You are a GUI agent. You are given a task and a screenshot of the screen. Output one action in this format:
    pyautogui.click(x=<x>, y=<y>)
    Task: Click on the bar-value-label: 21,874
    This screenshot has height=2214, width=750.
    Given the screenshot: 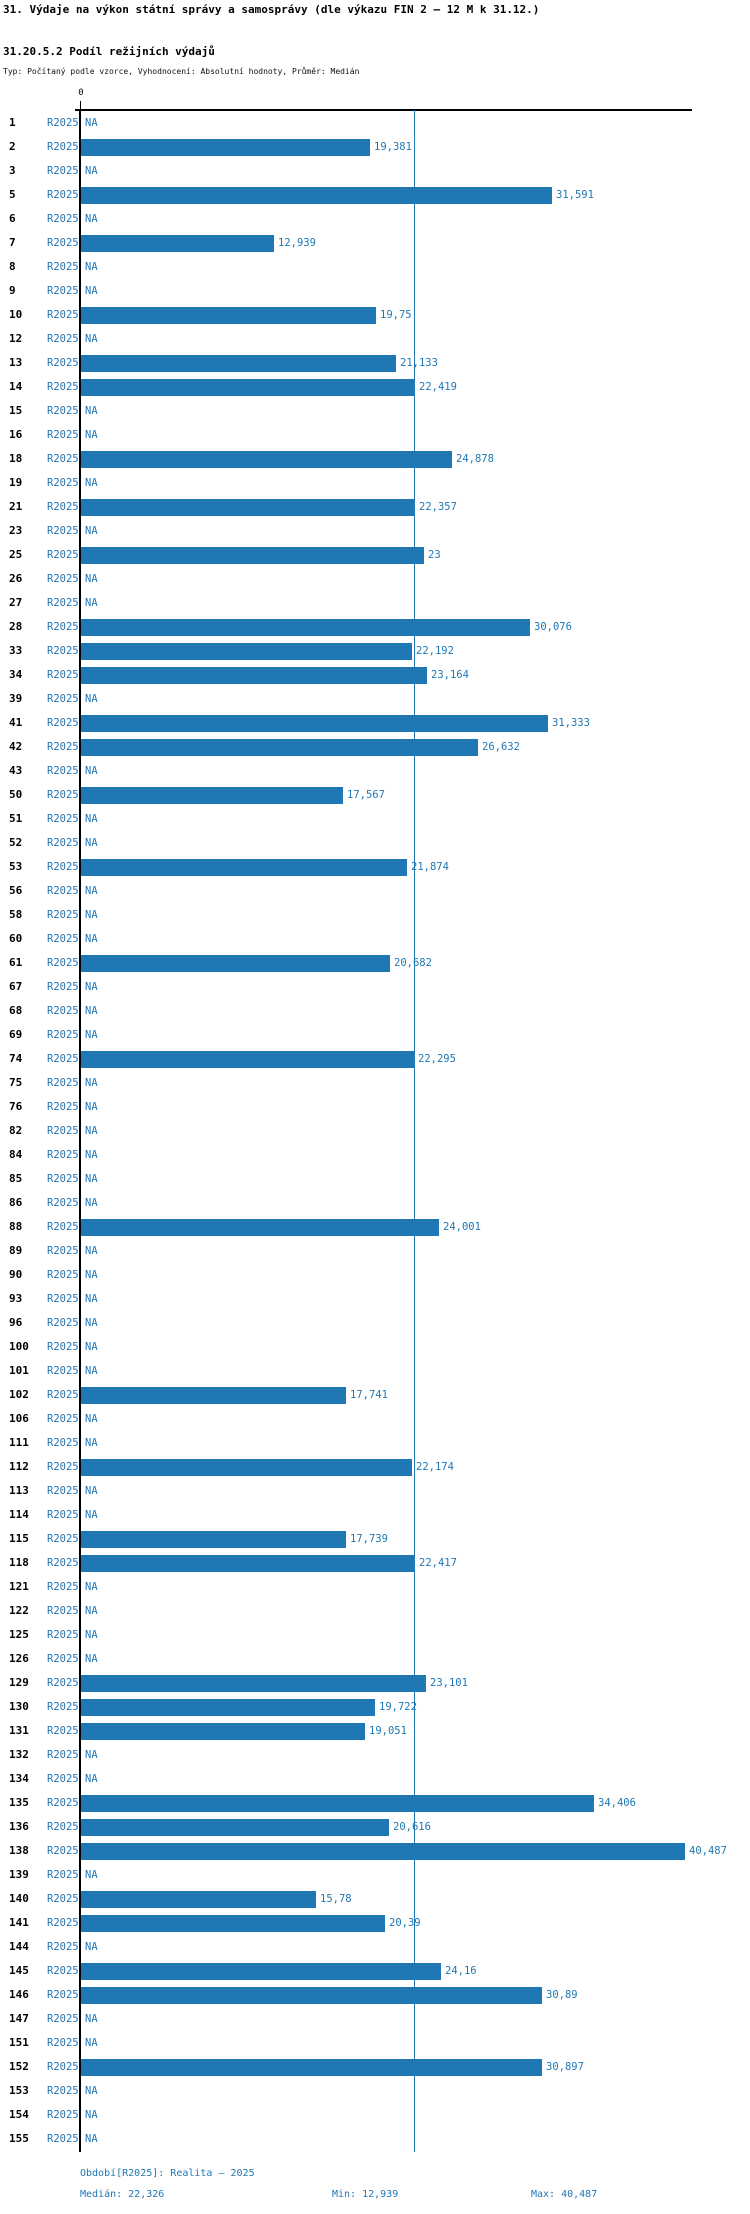 What is the action you would take?
    pyautogui.click(x=430, y=867)
    